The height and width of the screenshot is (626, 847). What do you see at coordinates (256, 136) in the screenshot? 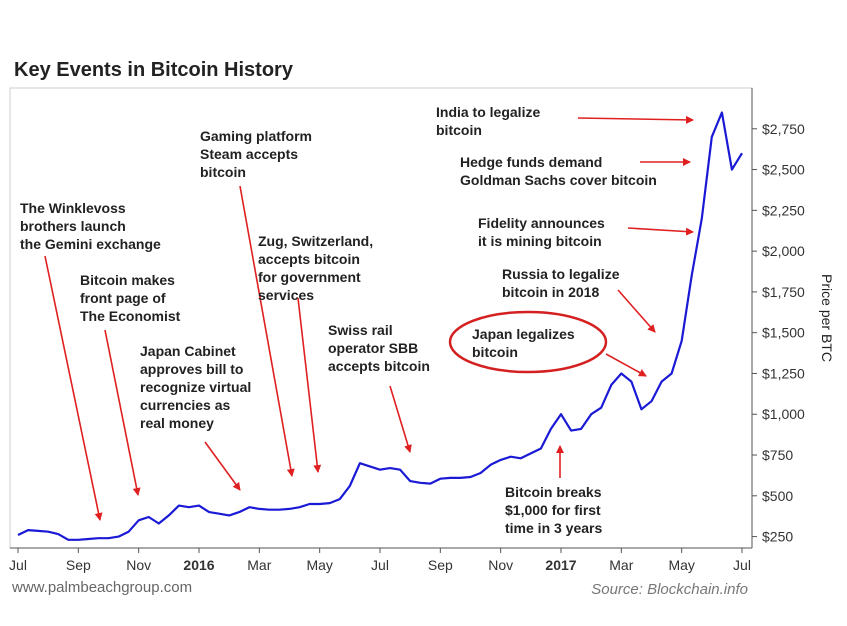
I see `annotation-text: Gaming platform` at bounding box center [256, 136].